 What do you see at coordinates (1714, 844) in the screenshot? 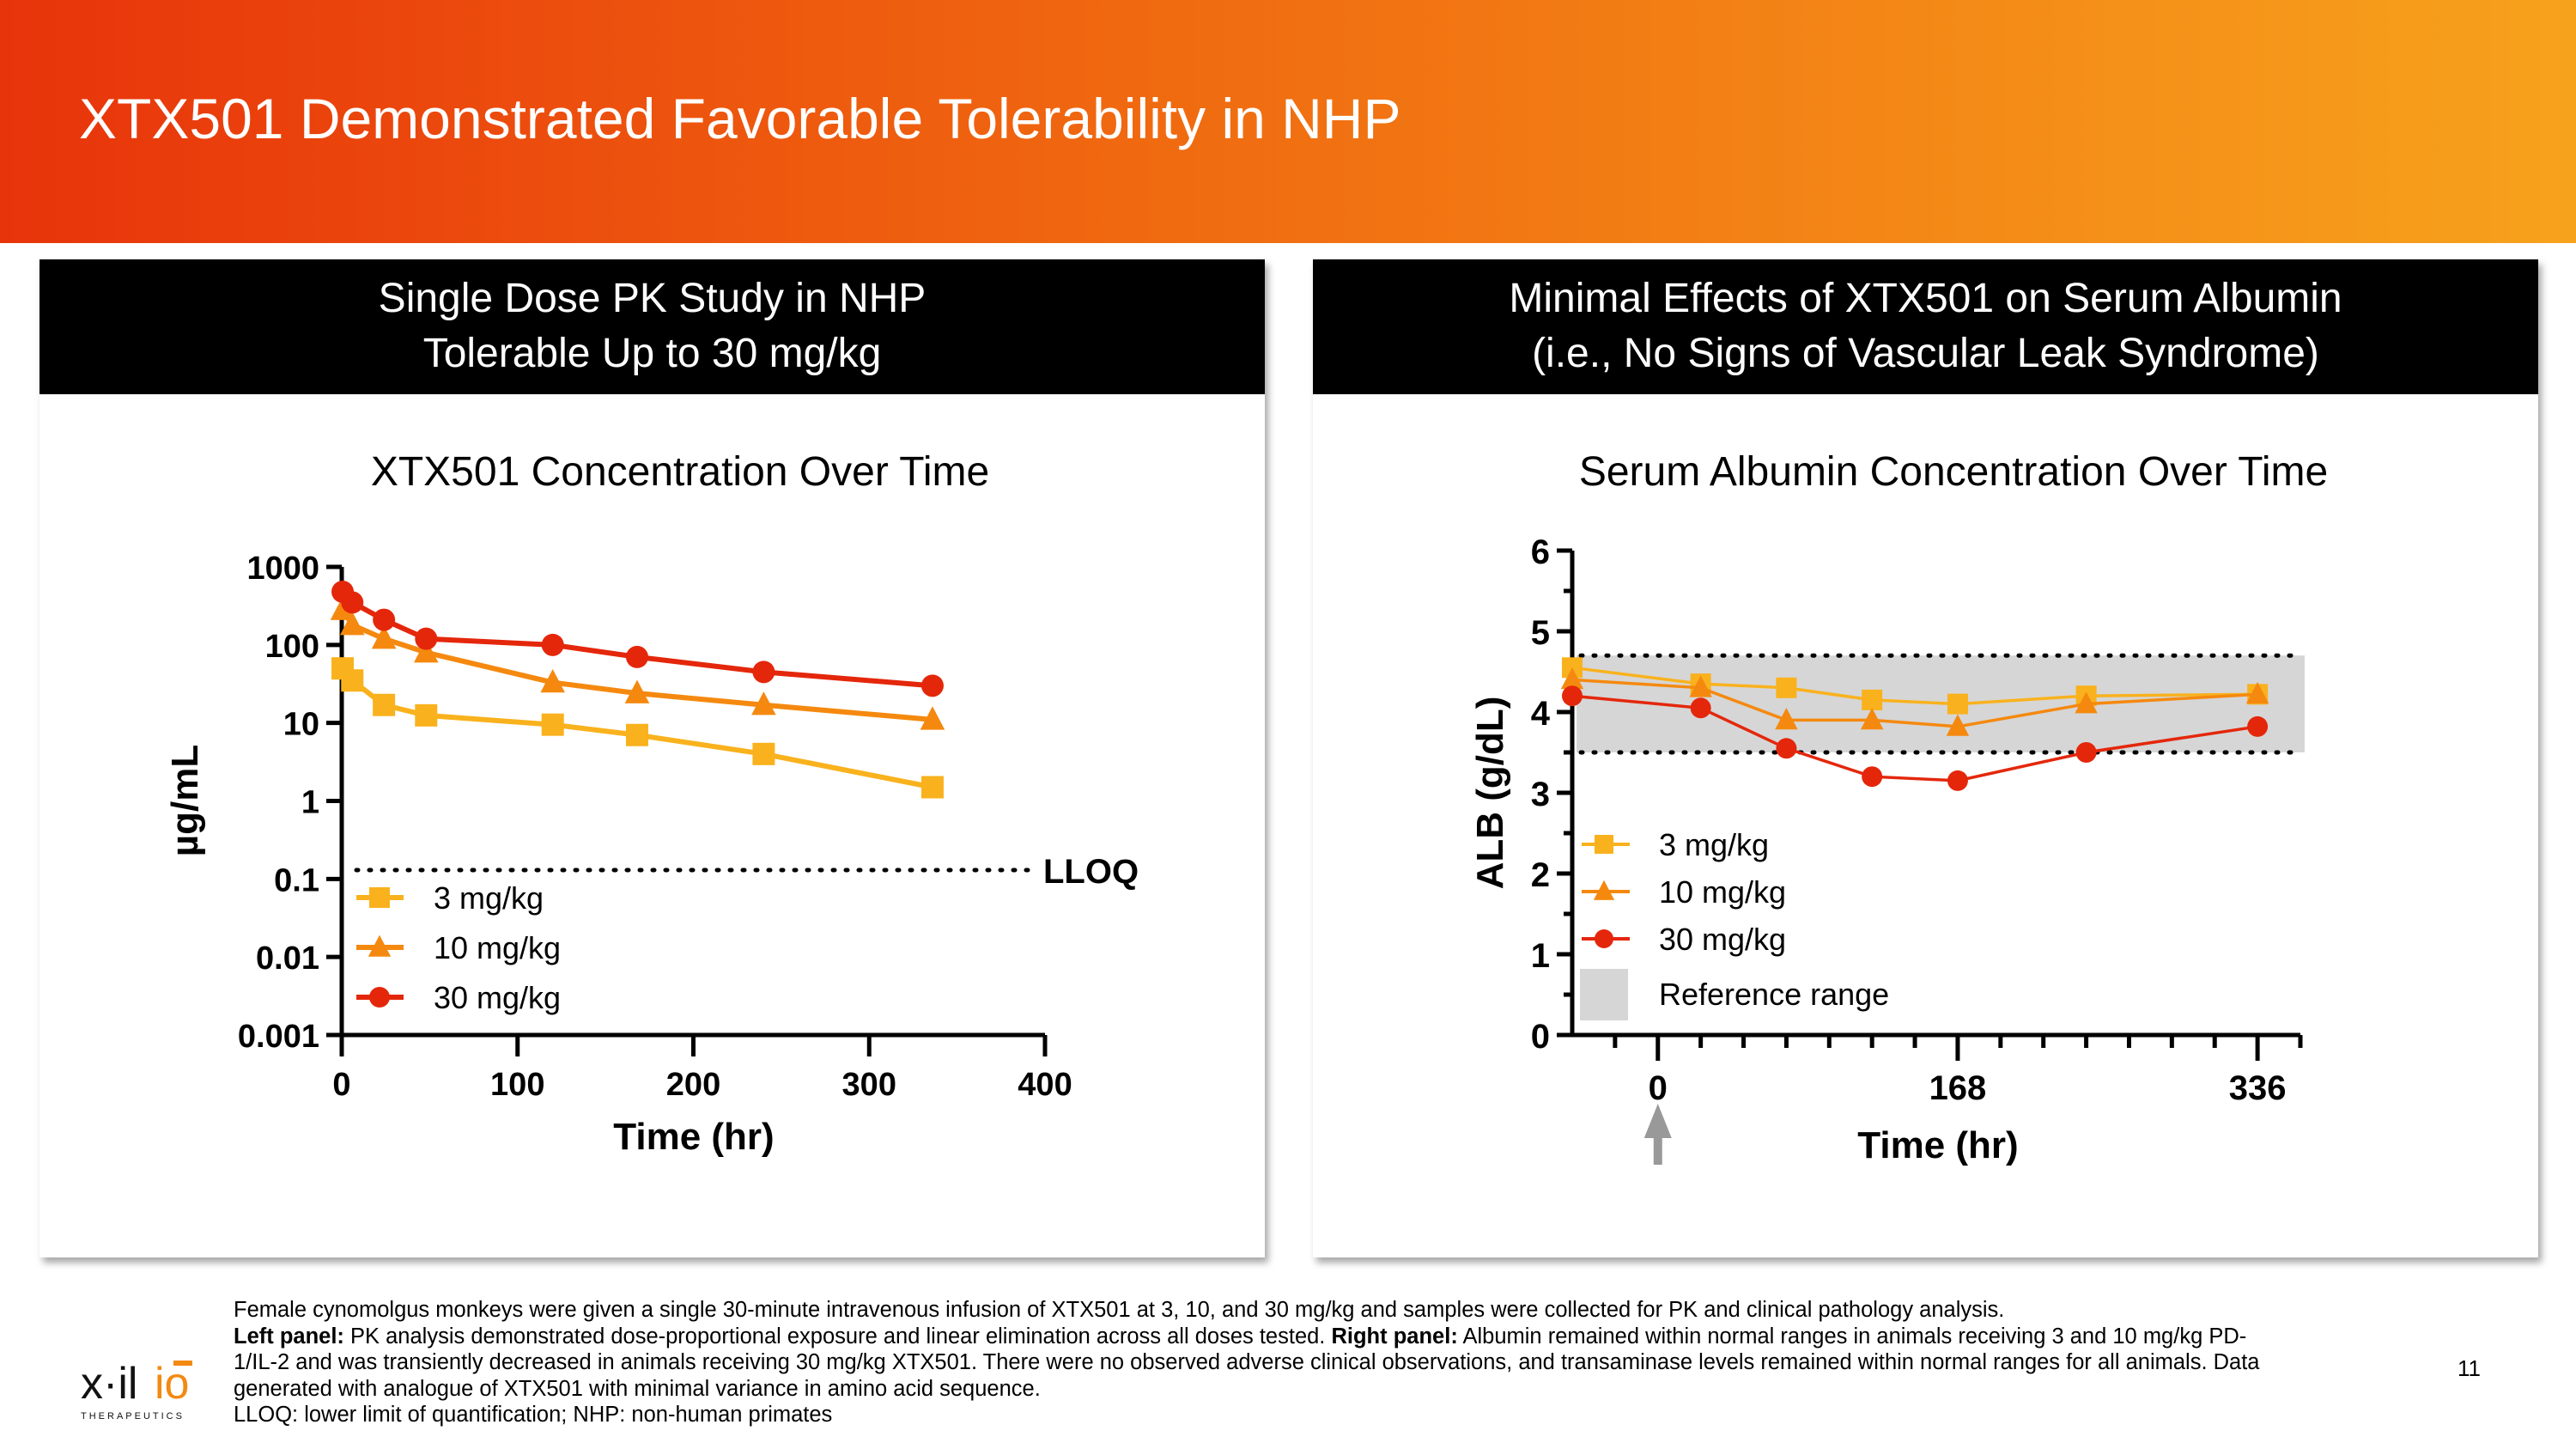
I see `chart2-legend-label: 3 mg/kg` at bounding box center [1714, 844].